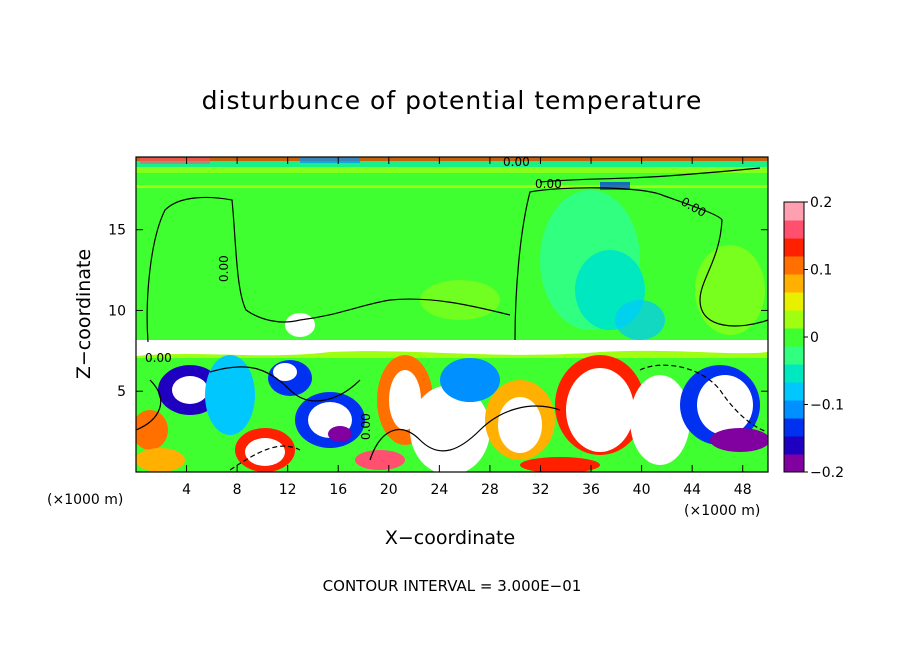  What do you see at coordinates (743, 490) in the screenshot?
I see `x-tick-label: 48` at bounding box center [743, 490].